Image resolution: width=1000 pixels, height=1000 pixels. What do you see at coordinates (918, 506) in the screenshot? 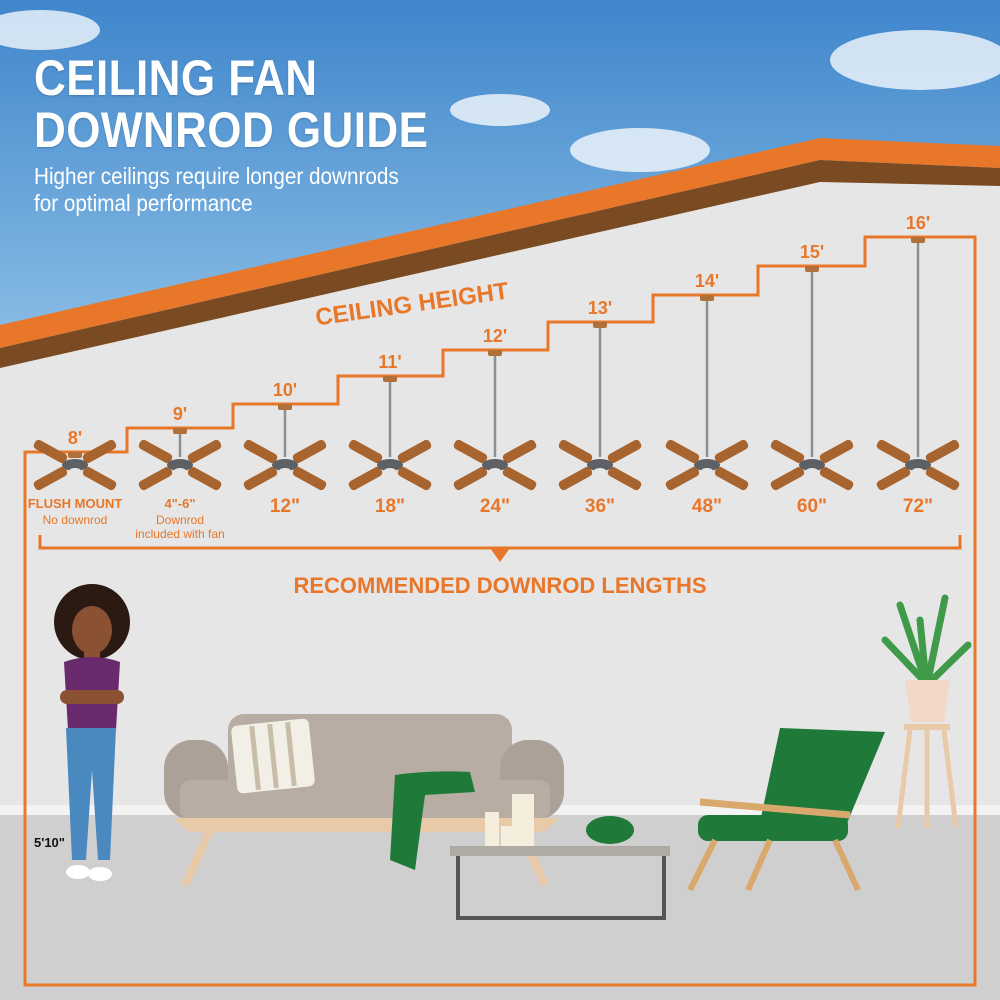
I see `downrod-length: 72"` at bounding box center [918, 506].